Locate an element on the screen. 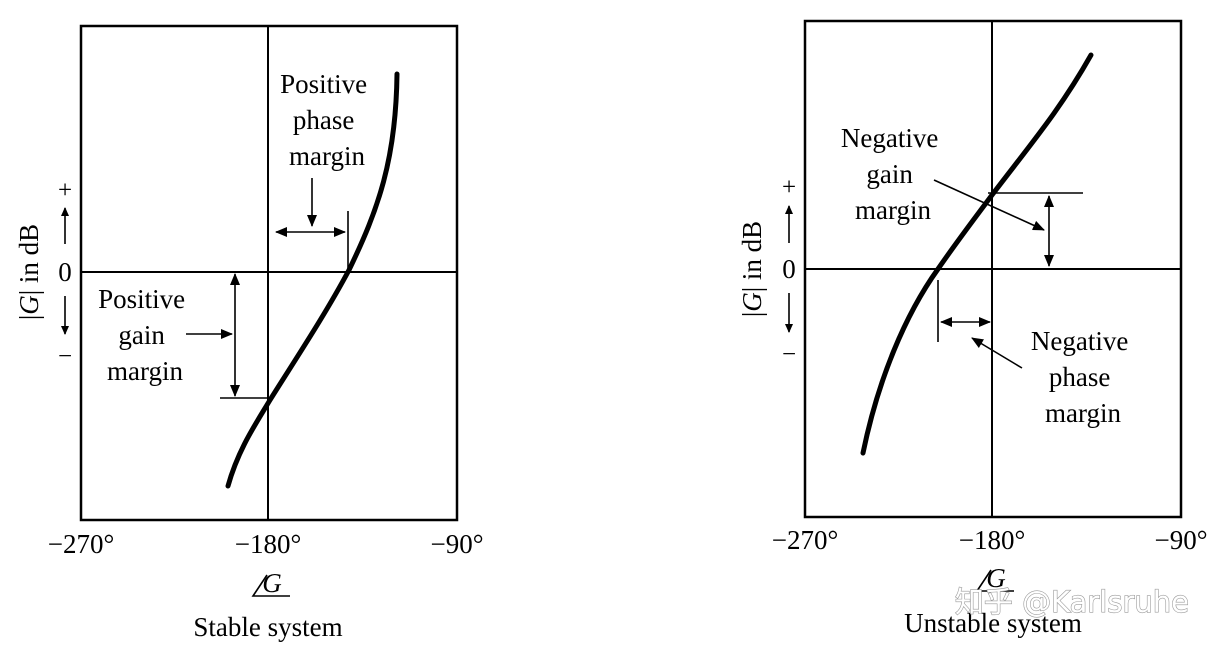 The width and height of the screenshot is (1221, 650). watermark: 知乎 @Karlsruhe is located at coordinates (1072, 602).